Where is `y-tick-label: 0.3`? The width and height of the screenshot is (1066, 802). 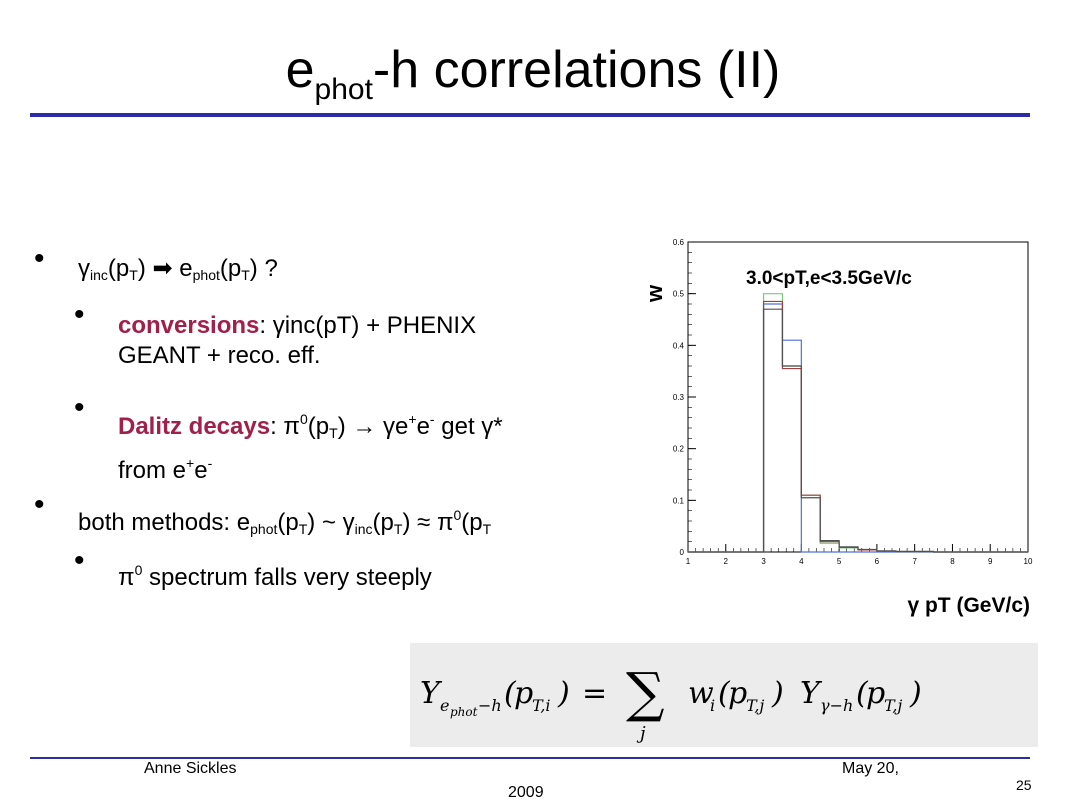 y-tick-label: 0.3 is located at coordinates (679, 397).